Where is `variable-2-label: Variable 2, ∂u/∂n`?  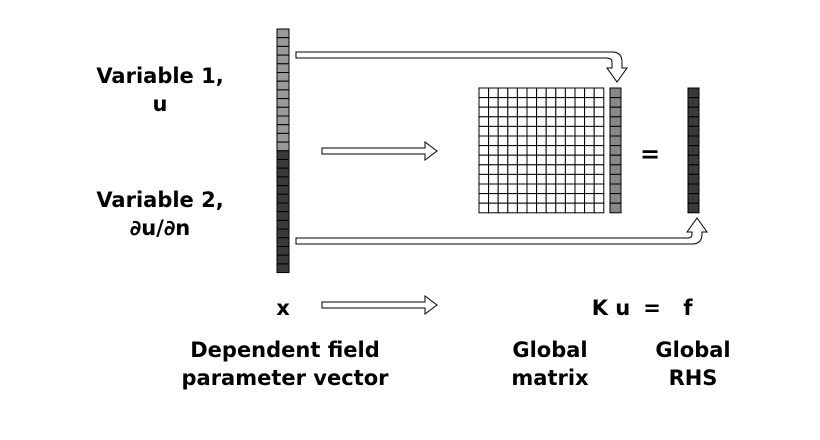
variable-2-label: Variable 2, ∂u/∂n is located at coordinates (160, 214).